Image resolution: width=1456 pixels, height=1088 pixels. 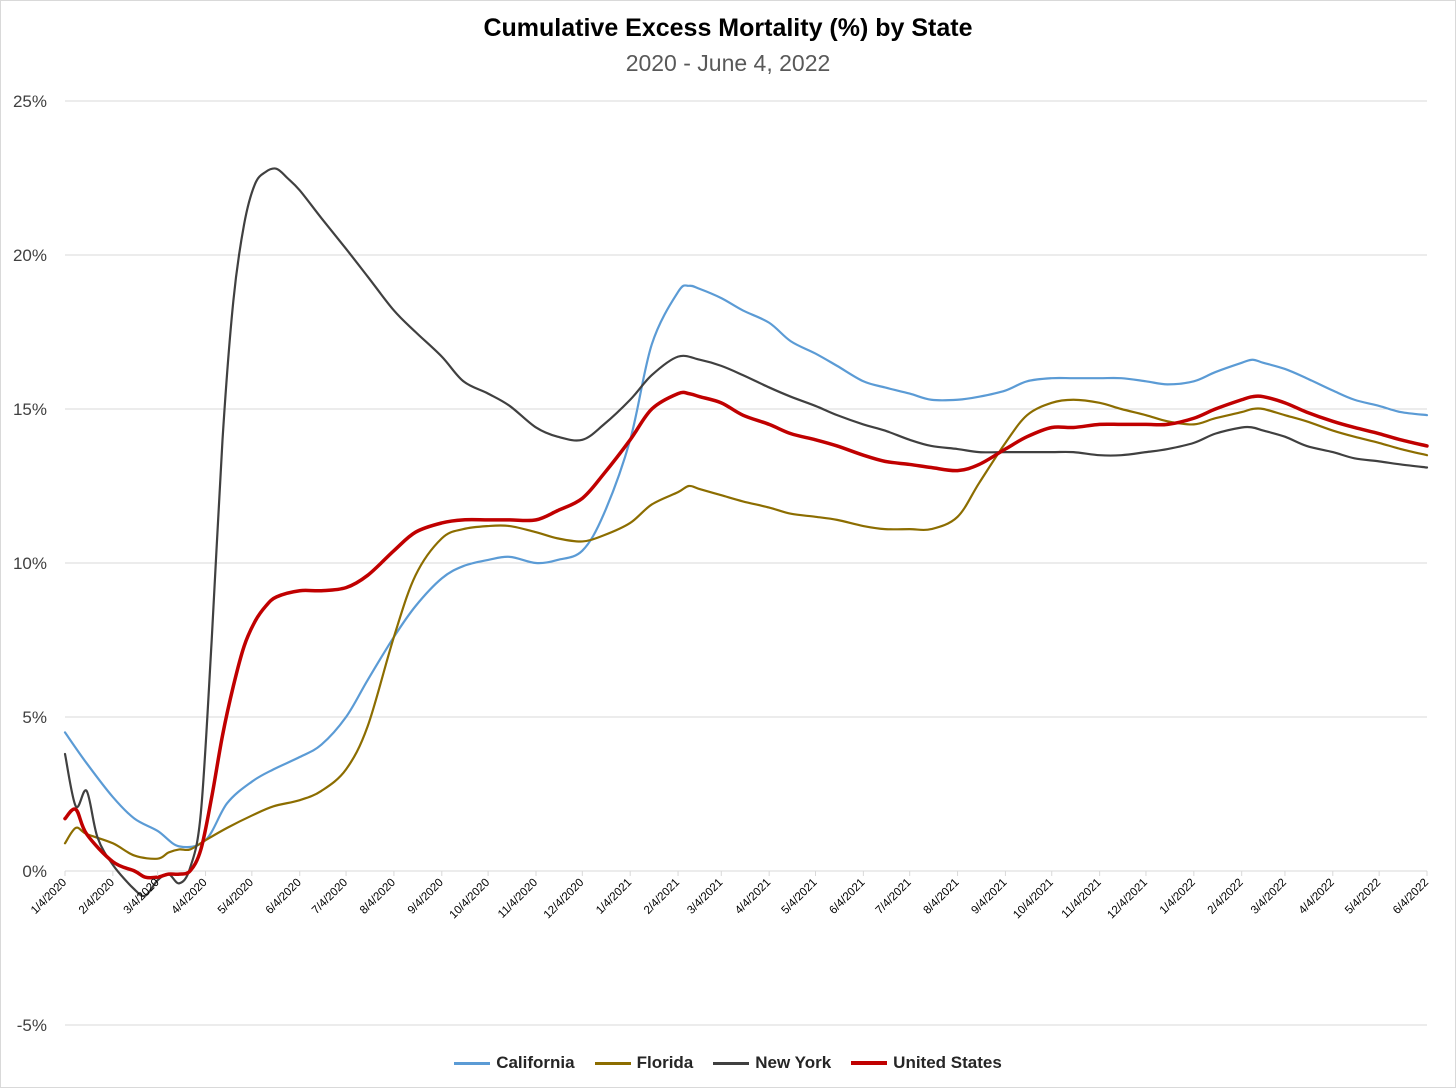 What do you see at coordinates (30, 255) in the screenshot?
I see `y-tick-label: 20%` at bounding box center [30, 255].